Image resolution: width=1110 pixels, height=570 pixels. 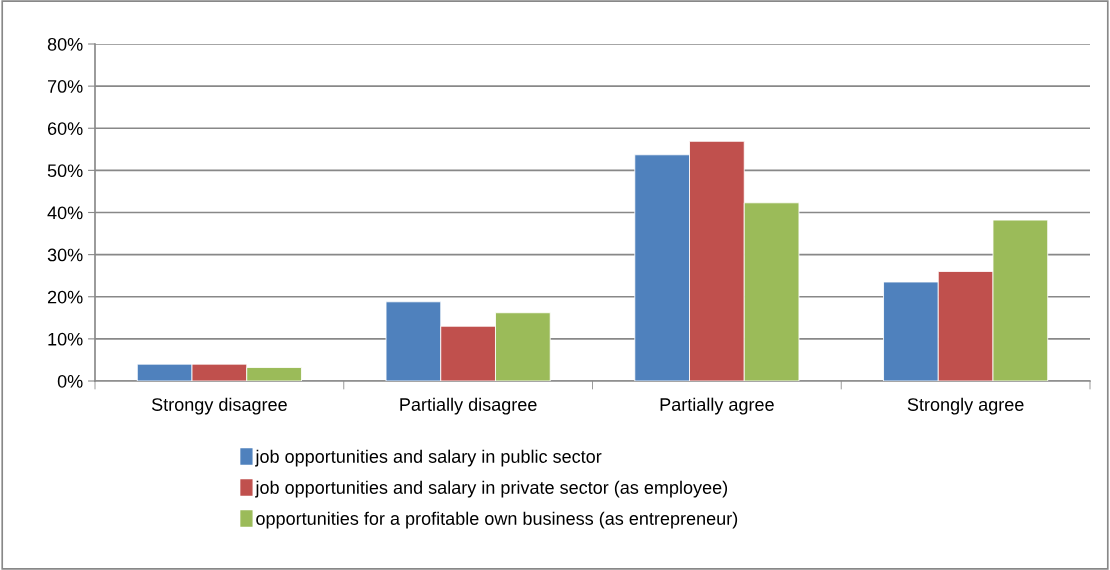 What do you see at coordinates (65, 44) in the screenshot?
I see `y-tick-label: 80%` at bounding box center [65, 44].